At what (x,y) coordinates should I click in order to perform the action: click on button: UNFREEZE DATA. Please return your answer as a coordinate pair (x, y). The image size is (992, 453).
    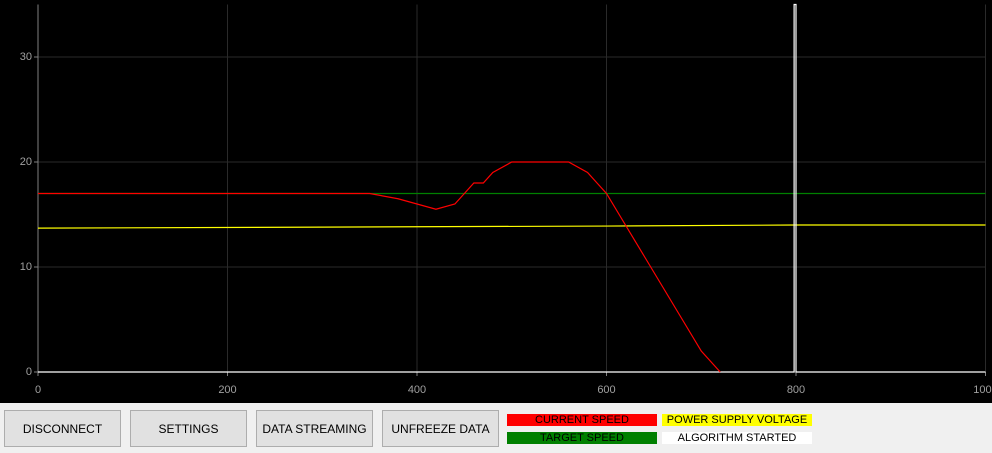
    Looking at the image, I should click on (440, 428).